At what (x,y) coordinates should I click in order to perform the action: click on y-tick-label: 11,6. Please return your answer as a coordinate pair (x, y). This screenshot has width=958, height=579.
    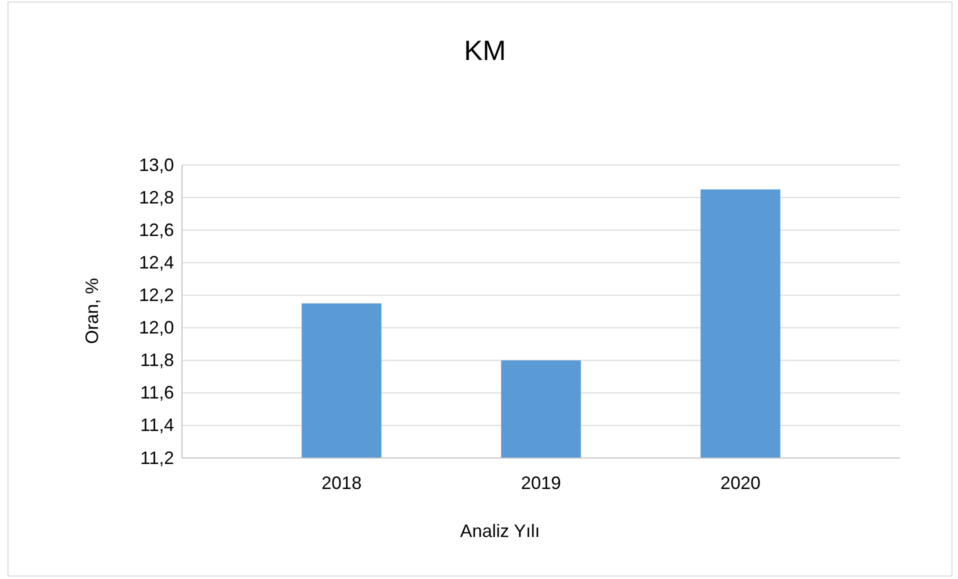
    Looking at the image, I should click on (157, 392).